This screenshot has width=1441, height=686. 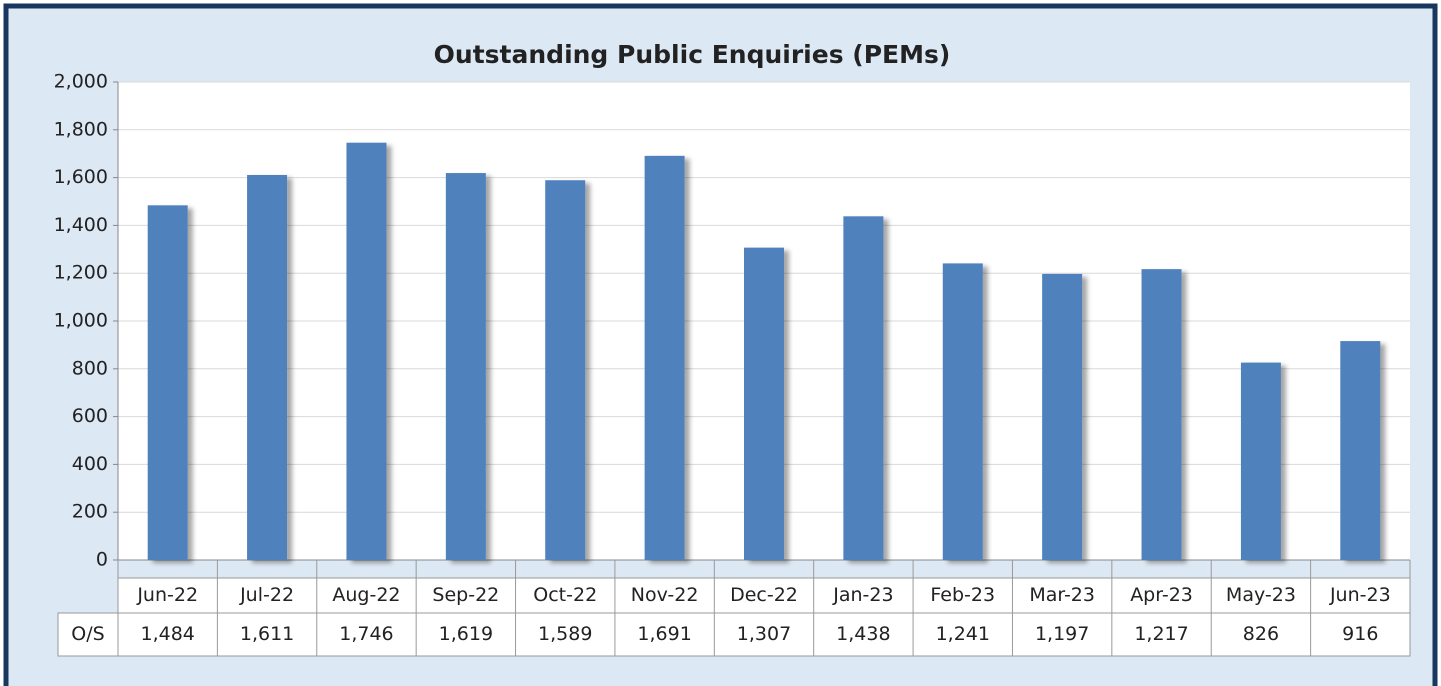 What do you see at coordinates (167, 595) in the screenshot?
I see `x-tick-label: Jun-22` at bounding box center [167, 595].